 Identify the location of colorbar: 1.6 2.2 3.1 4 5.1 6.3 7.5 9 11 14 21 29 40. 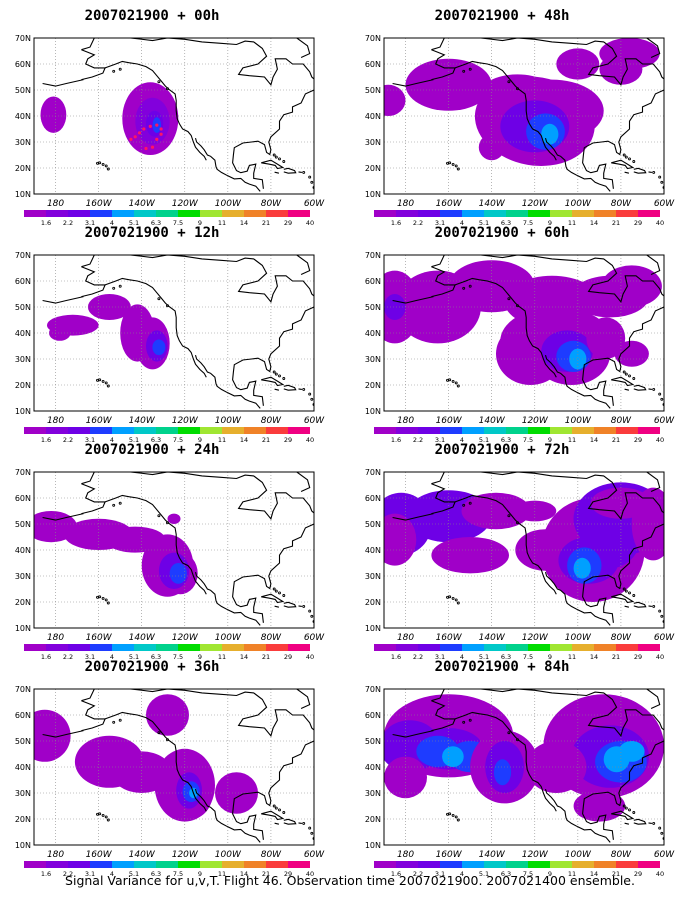
(169, 218).